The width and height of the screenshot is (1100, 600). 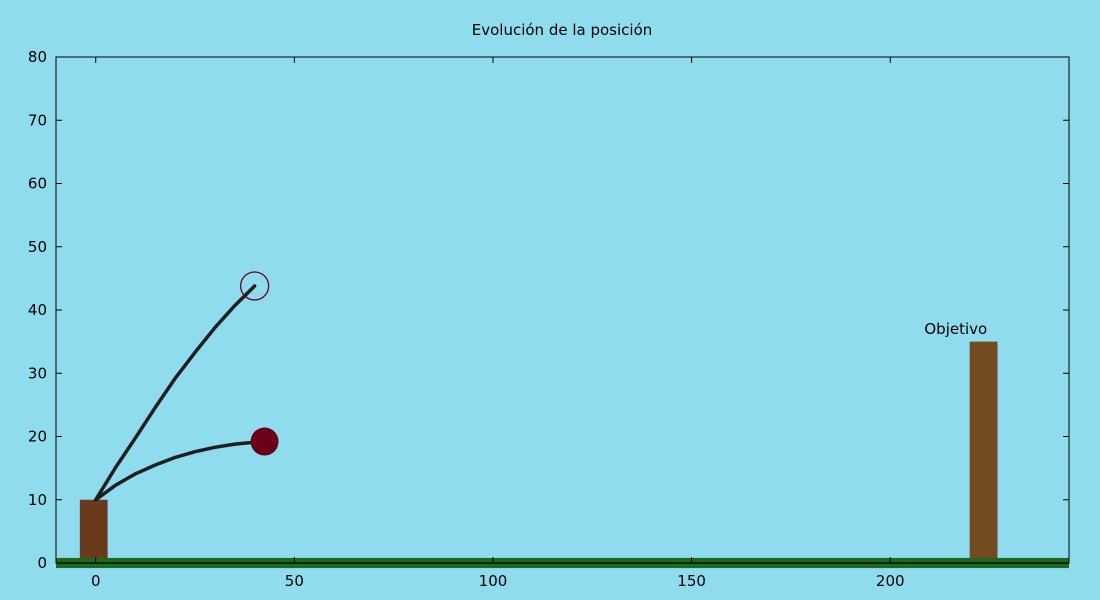 I want to click on y-tick-label: 40, so click(x=37, y=310).